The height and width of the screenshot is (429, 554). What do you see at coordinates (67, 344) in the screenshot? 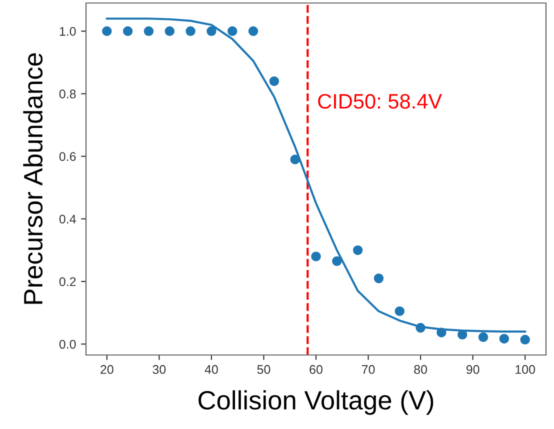
I see `y-tick-label: 0.0` at bounding box center [67, 344].